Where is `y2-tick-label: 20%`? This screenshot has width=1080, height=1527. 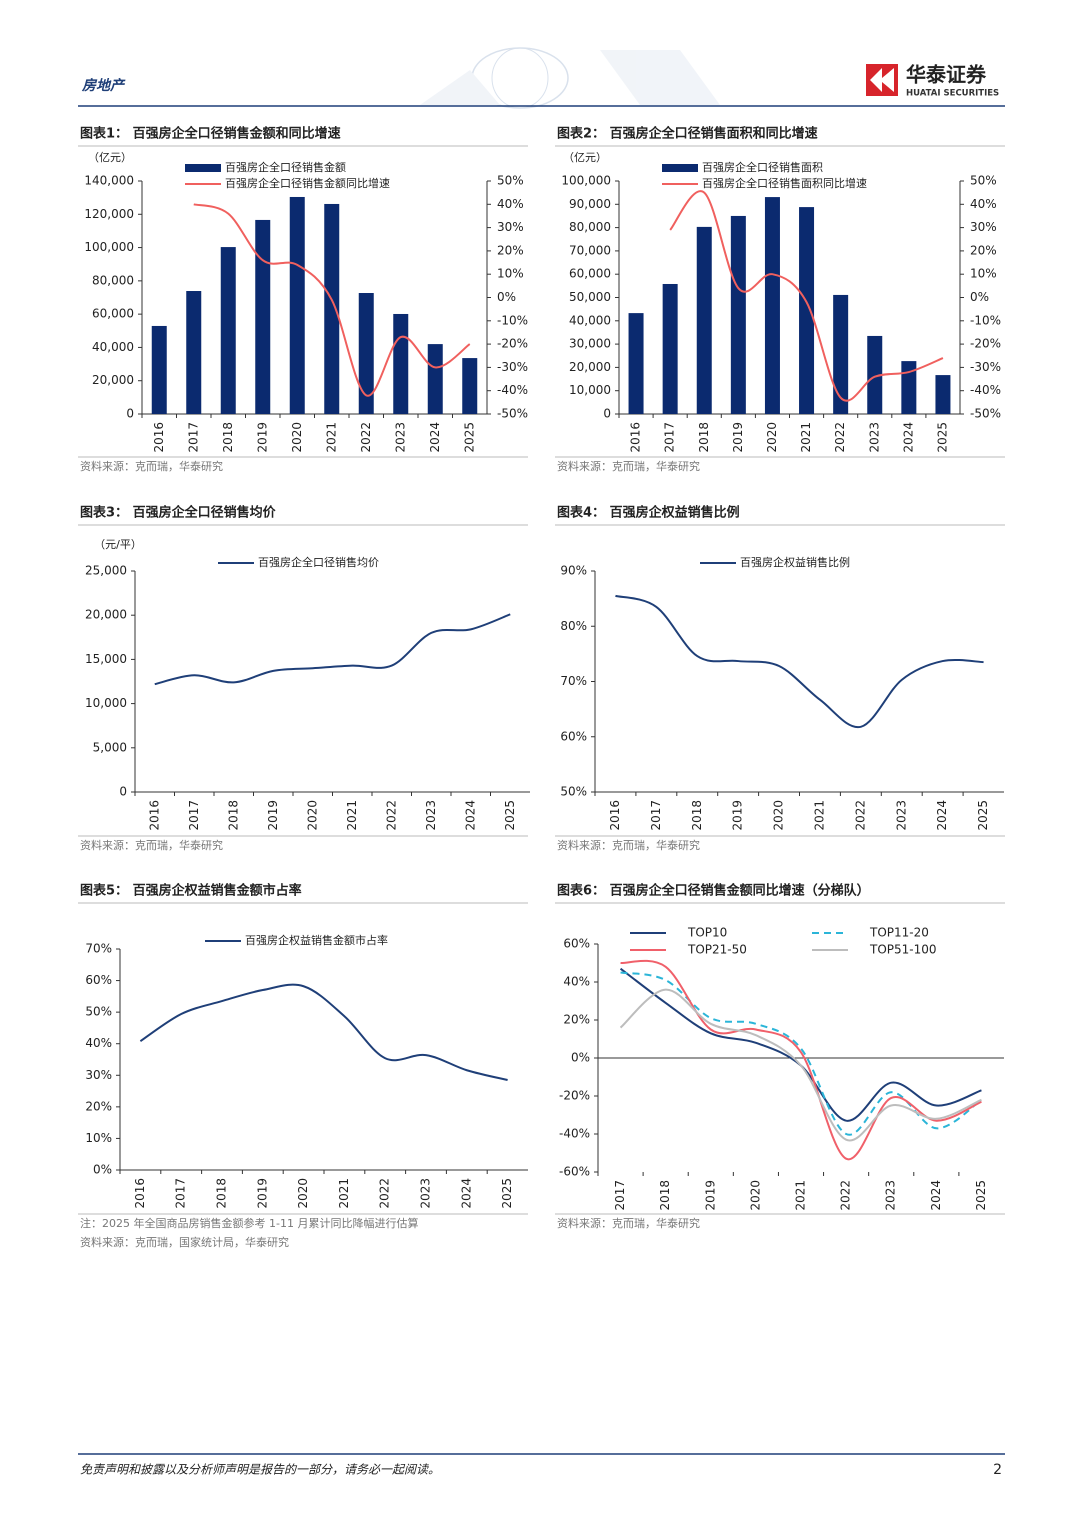 y2-tick-label: 20% is located at coordinates (983, 250).